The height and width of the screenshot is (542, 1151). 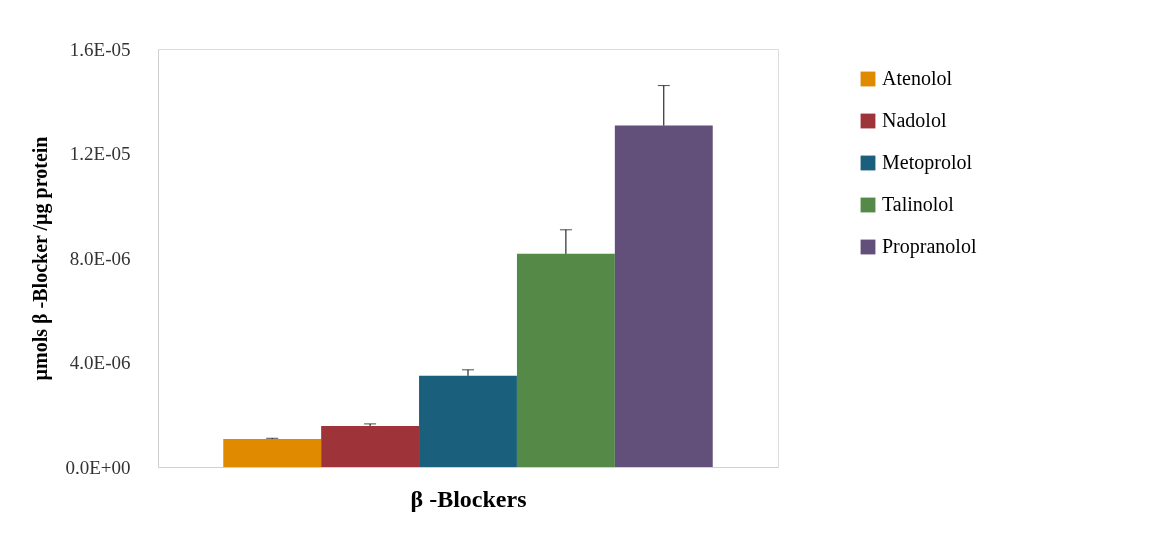 I want to click on legend-label: Atenolol, so click(x=917, y=78).